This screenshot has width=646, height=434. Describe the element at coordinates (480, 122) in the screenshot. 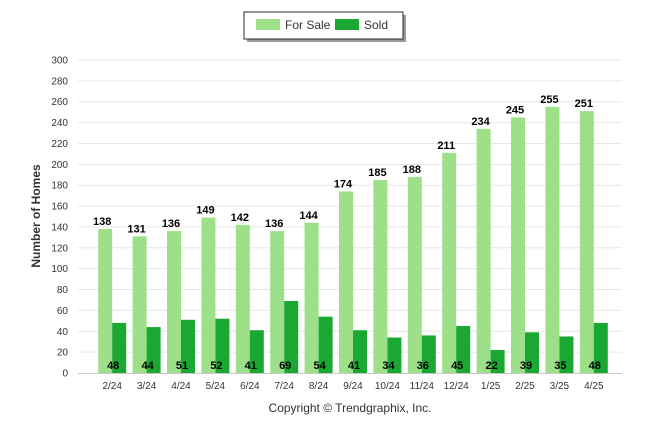

I see `data-label-for-sale: 234` at that location.